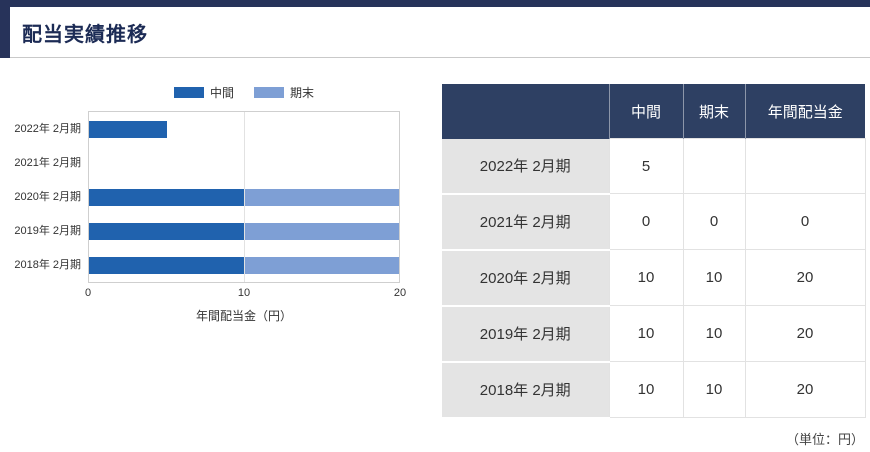  I want to click on table-row: 2022年 2月期 5, so click(654, 166).